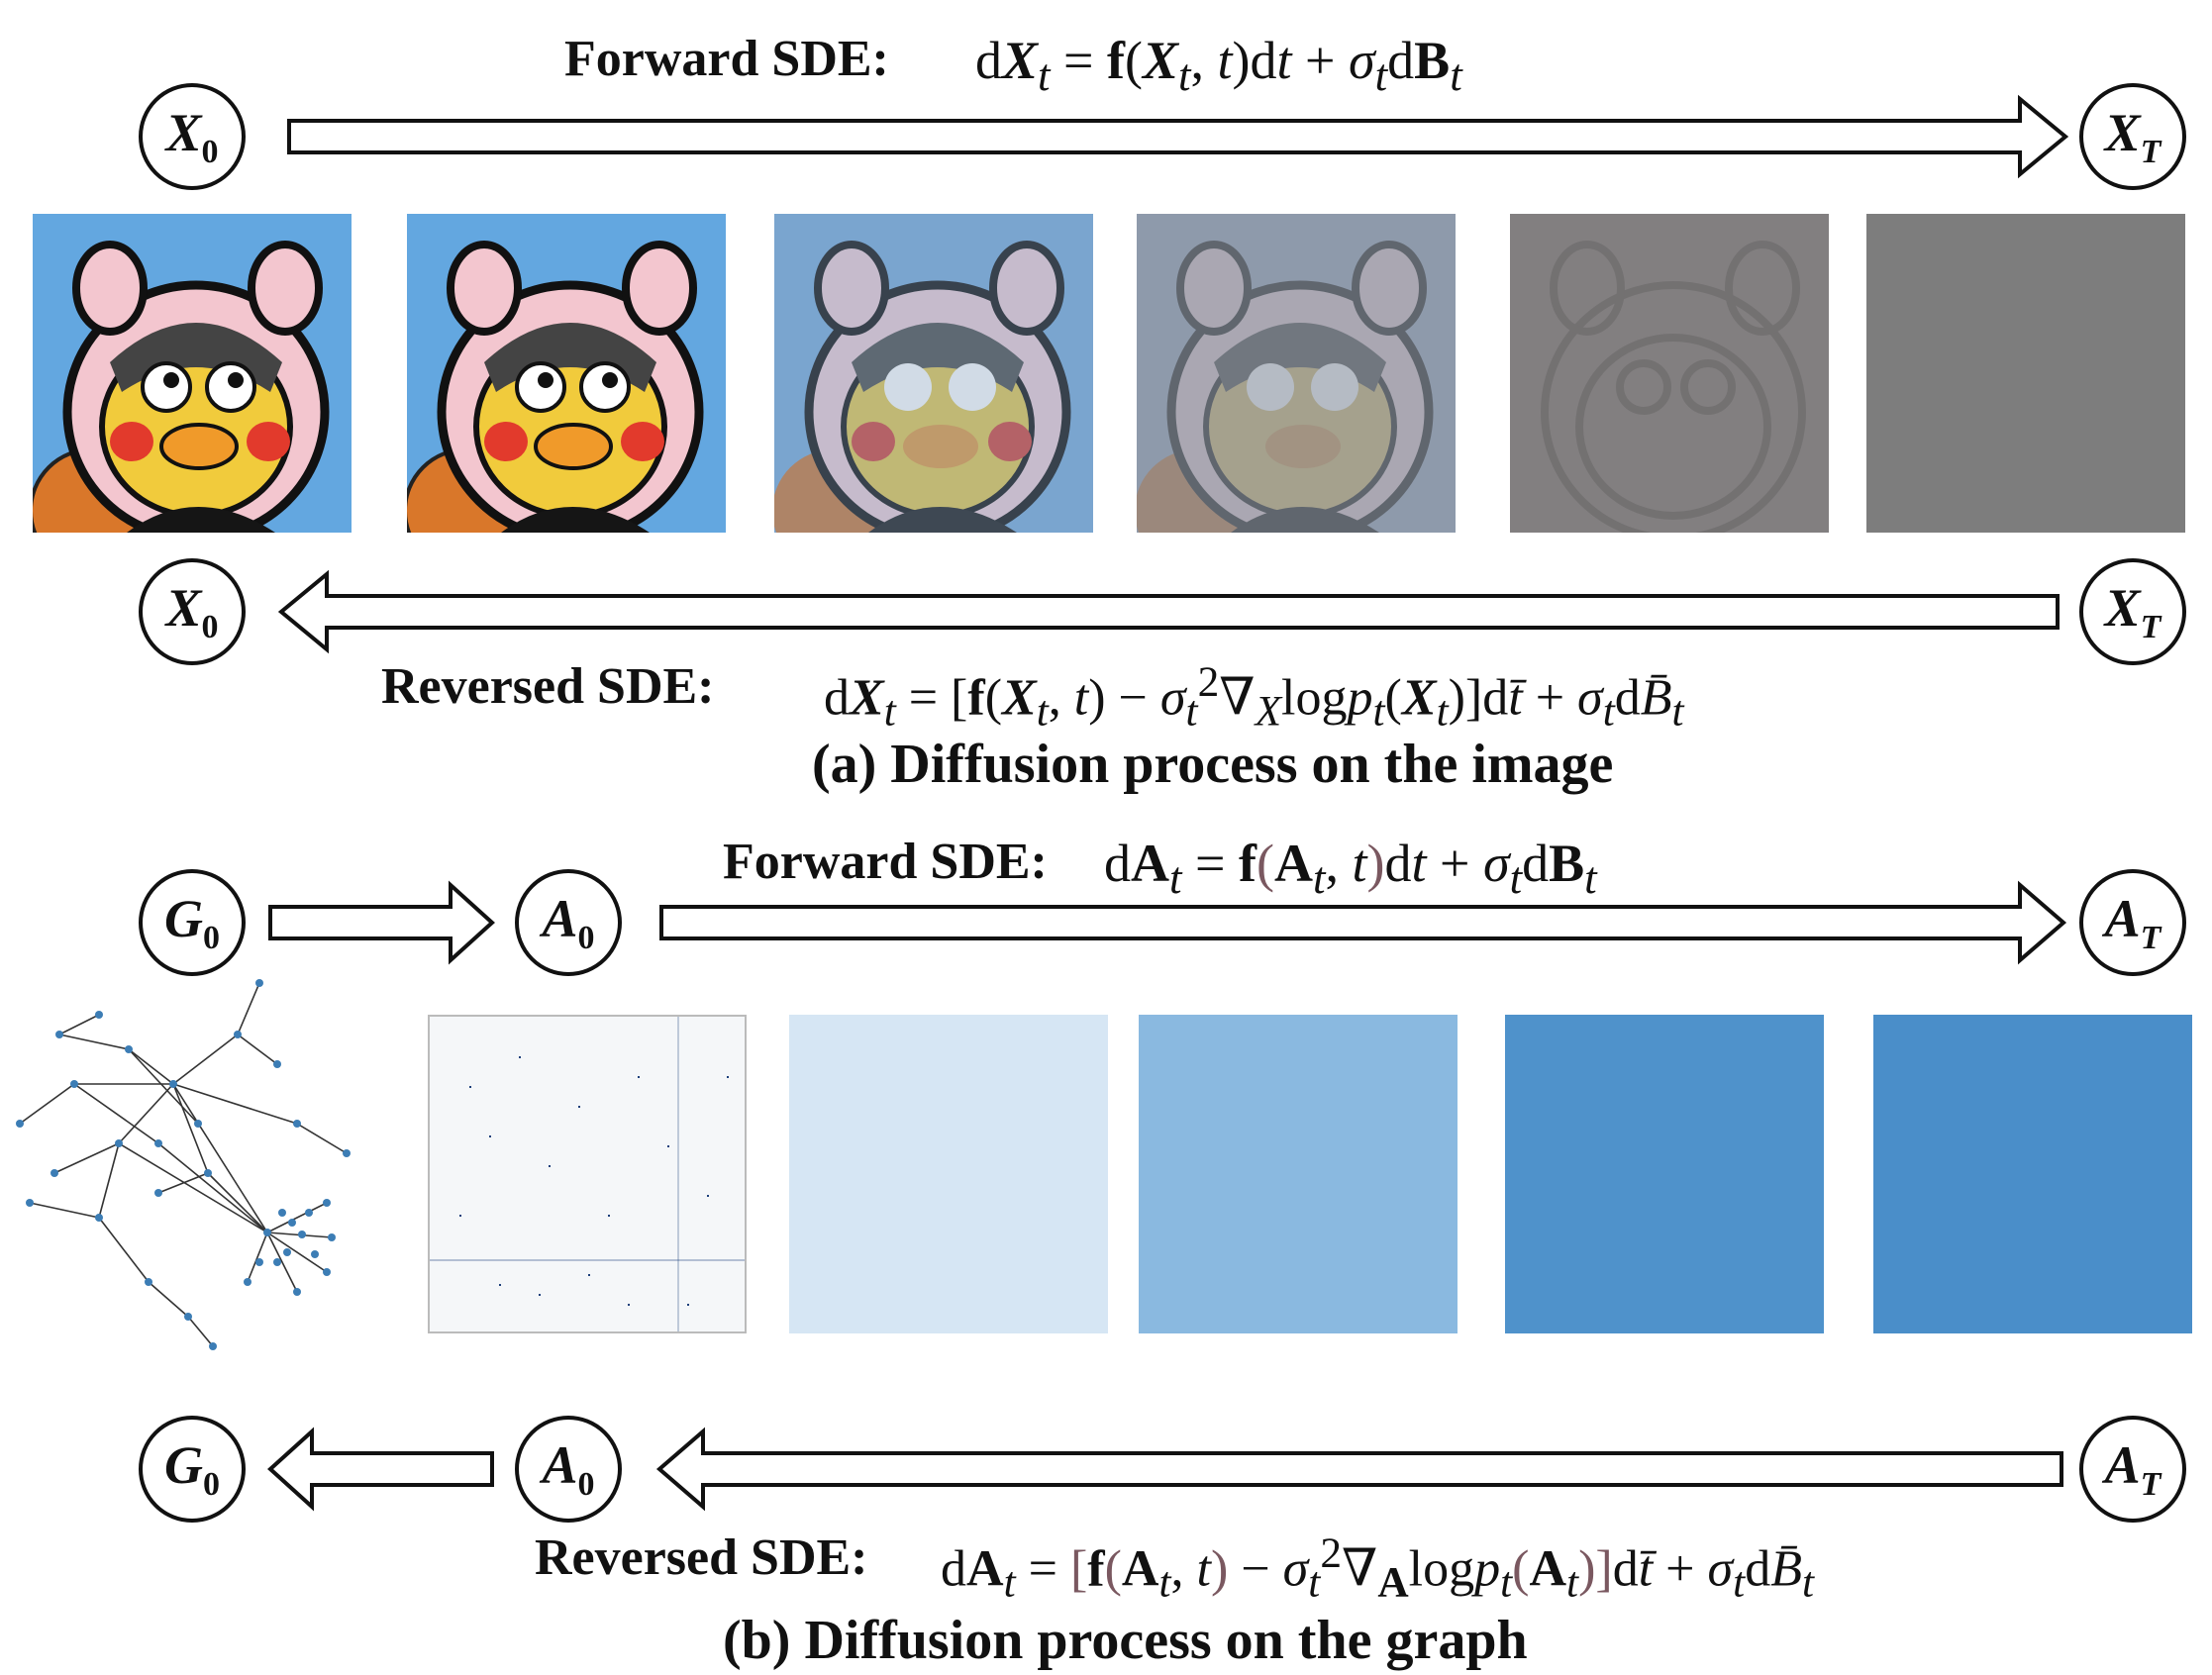 The width and height of the screenshot is (2212, 1675). What do you see at coordinates (2132, 922) in the screenshot?
I see `node-at-forward: AT` at bounding box center [2132, 922].